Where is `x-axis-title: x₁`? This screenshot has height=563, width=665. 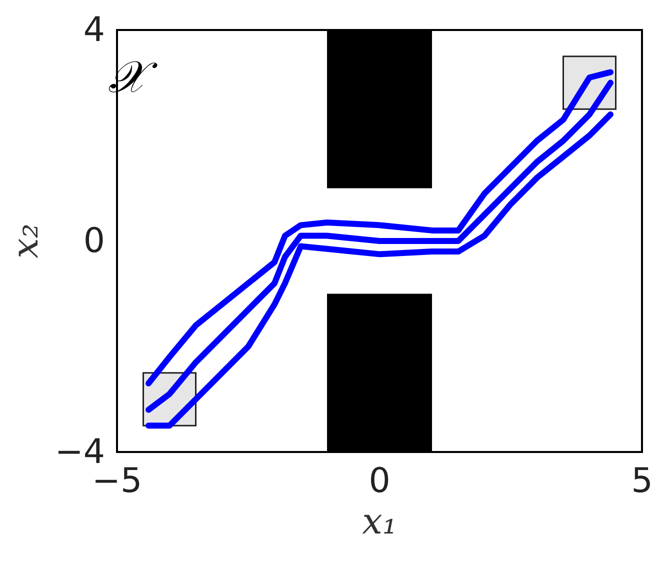
x-axis-title: x₁ is located at coordinates (379, 522).